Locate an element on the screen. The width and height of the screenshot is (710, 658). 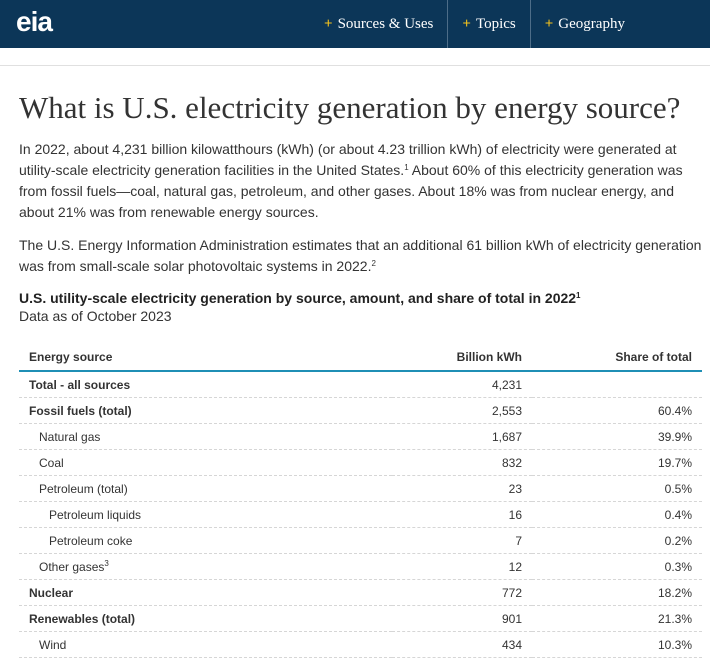
logo: eia is located at coordinates (34, 21).